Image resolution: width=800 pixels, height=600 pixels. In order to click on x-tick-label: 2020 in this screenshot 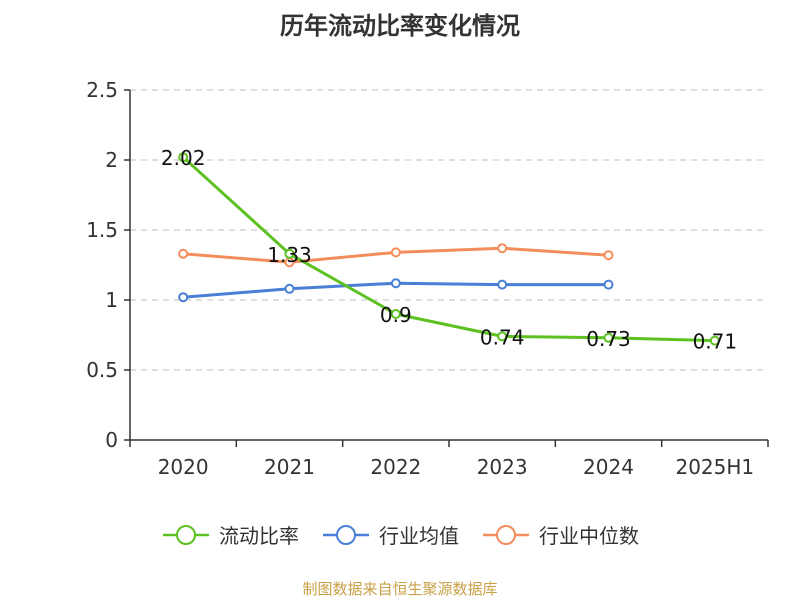, I will do `click(183, 467)`.